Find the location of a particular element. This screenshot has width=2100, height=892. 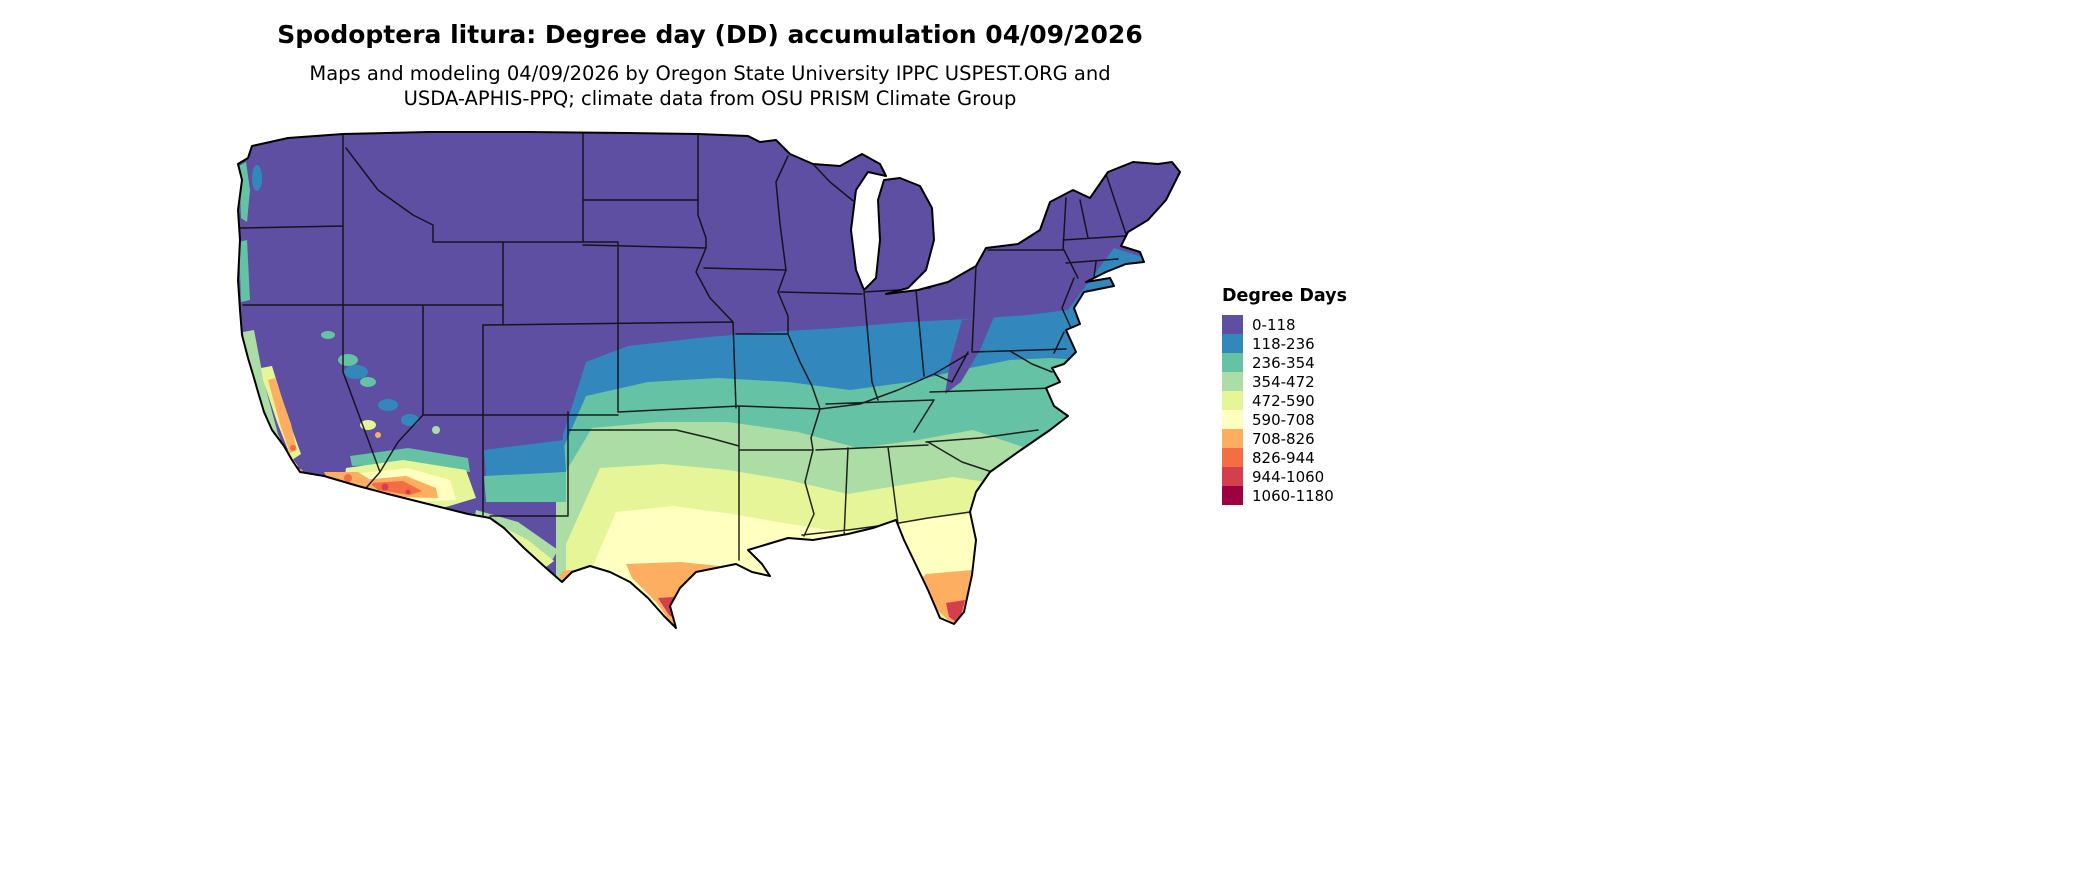

legend-item: 944-1060 is located at coordinates (1284, 476).